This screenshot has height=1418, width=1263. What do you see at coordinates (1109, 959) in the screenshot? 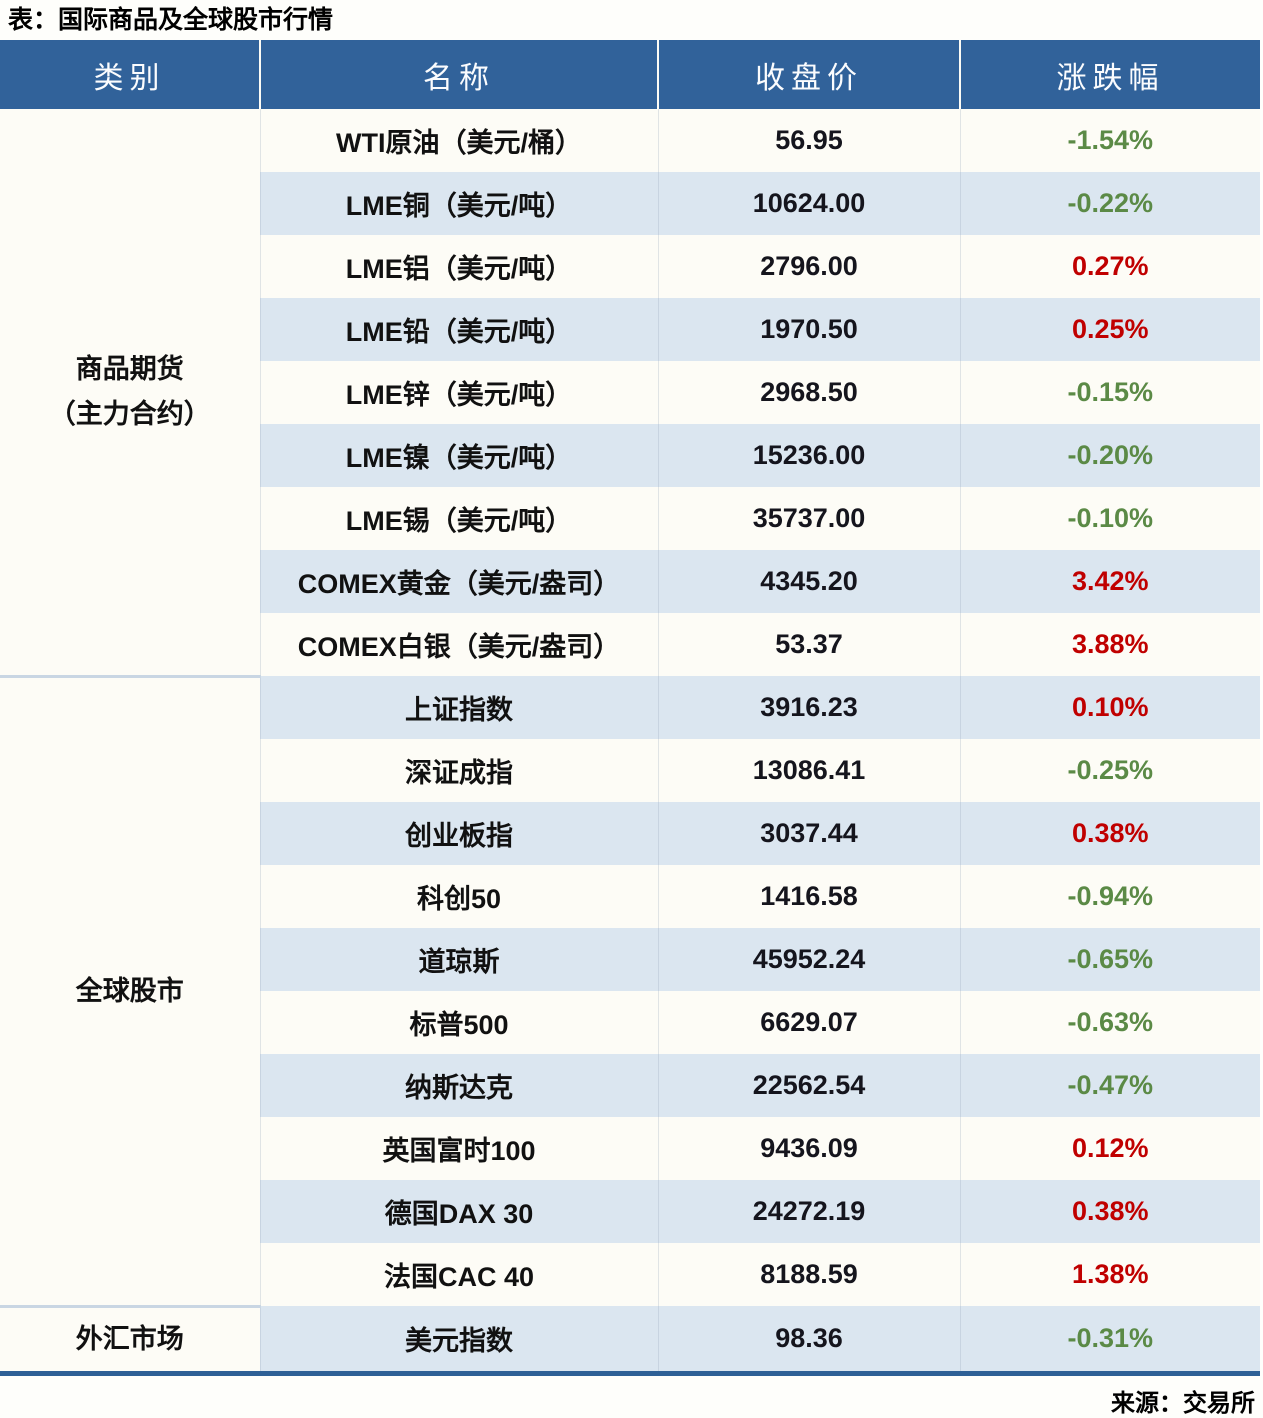
I see `cell-change: -0.65%` at bounding box center [1109, 959].